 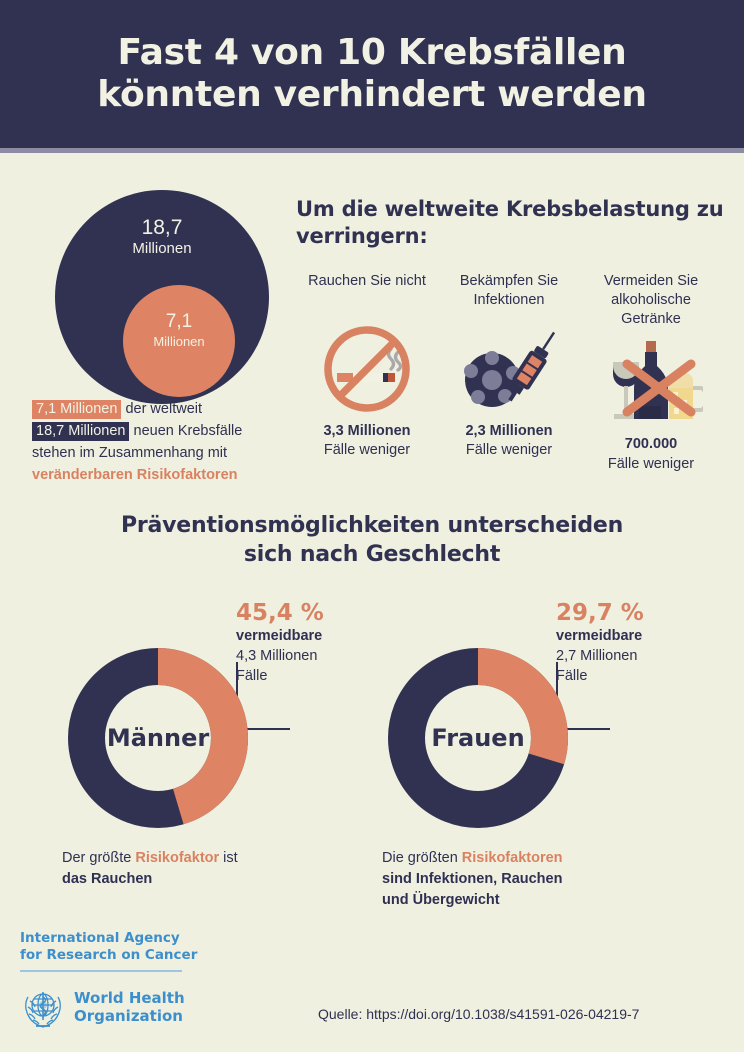 What do you see at coordinates (509, 369) in the screenshot?
I see `virus-syringe-icon` at bounding box center [509, 369].